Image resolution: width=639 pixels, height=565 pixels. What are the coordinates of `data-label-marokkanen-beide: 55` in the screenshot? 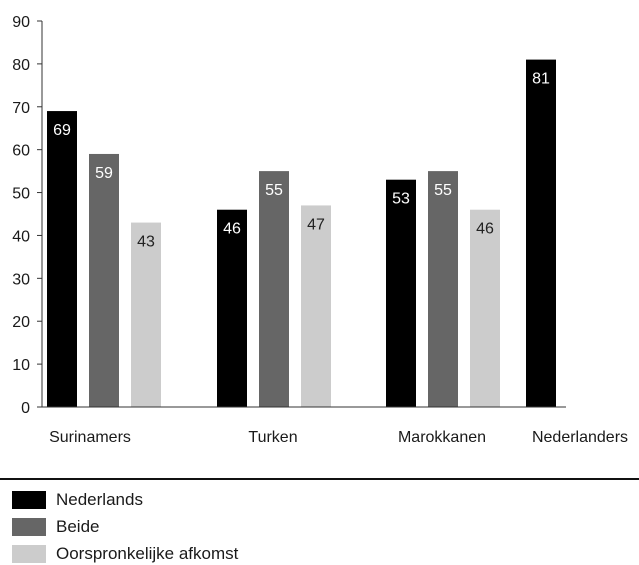 It's located at (443, 190).